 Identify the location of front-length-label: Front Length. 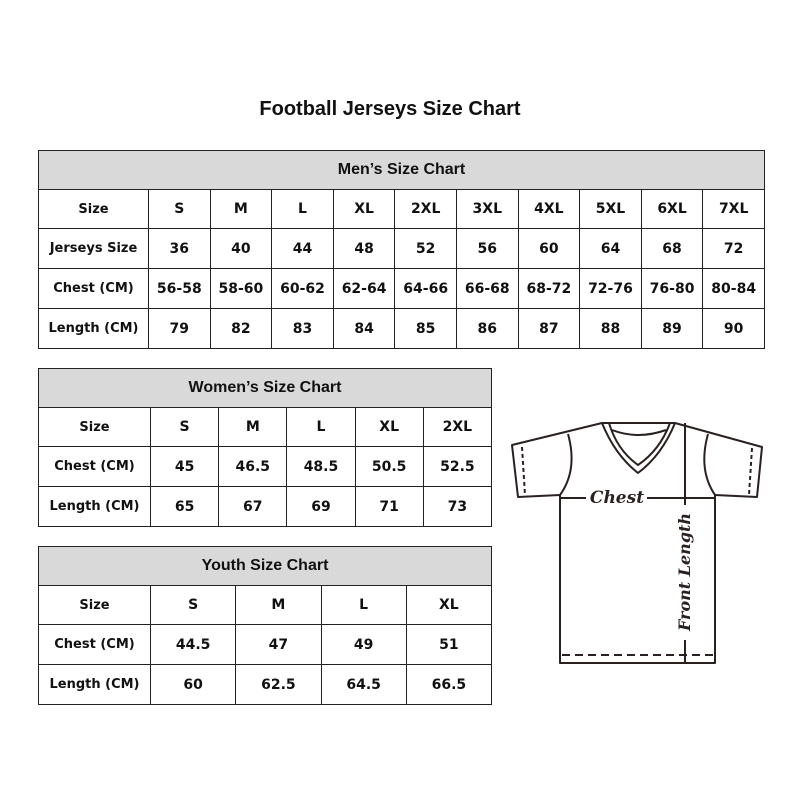
(684, 572).